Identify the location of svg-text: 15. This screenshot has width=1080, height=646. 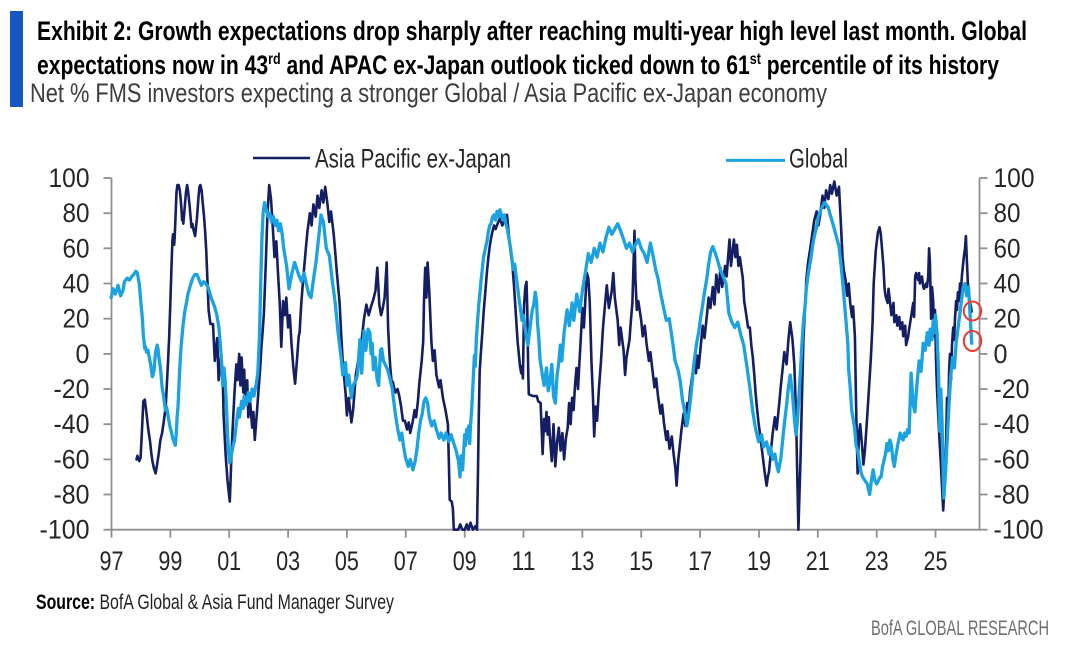
(641, 561).